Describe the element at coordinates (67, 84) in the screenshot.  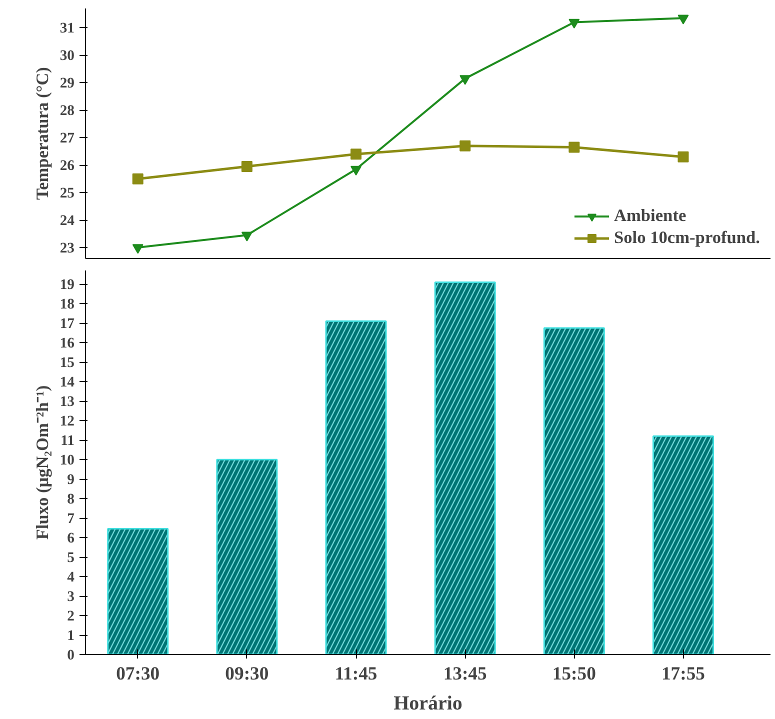
I see `y-tick-label: 29` at that location.